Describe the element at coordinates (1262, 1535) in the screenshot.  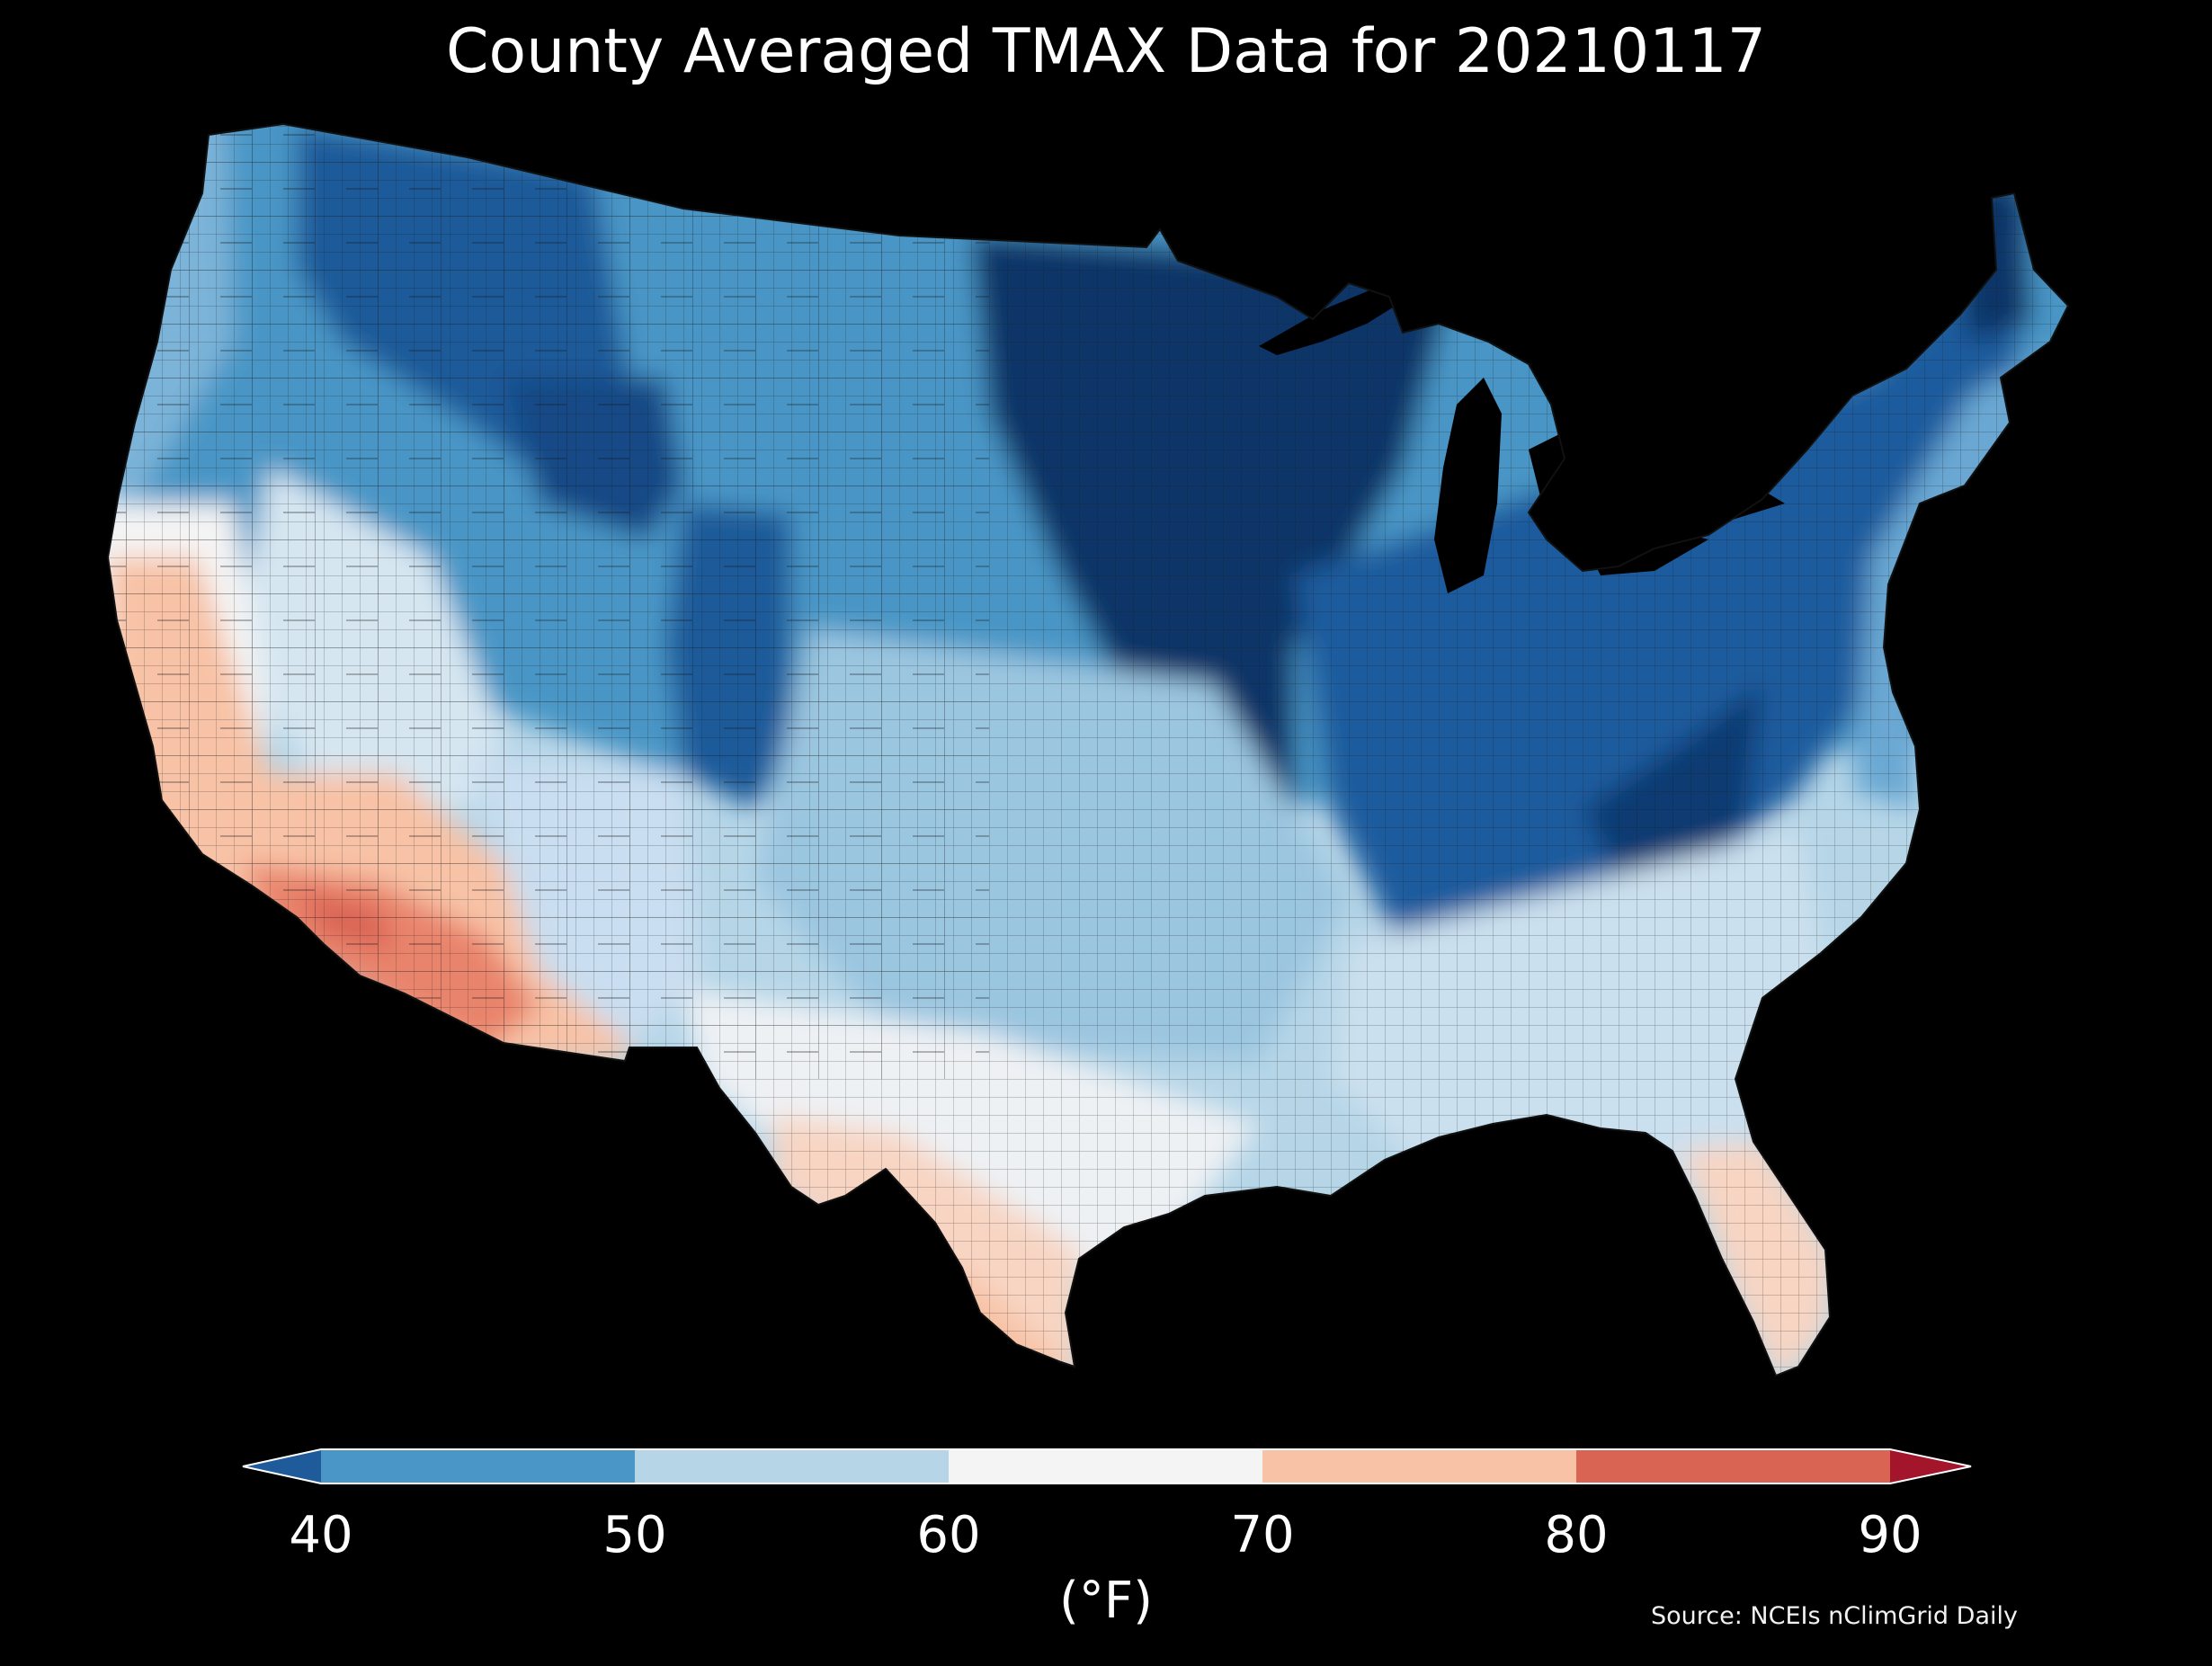
I see `colorbar-tick-label: 70` at that location.